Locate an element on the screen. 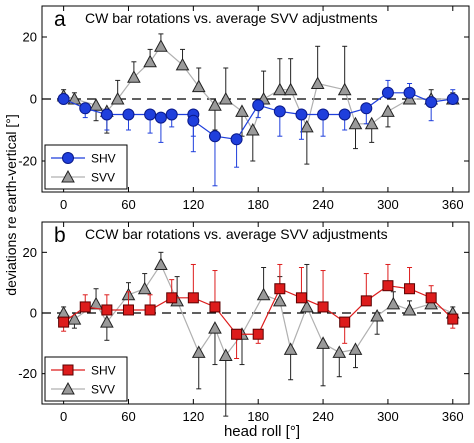 The height and width of the screenshot is (443, 474). y-tick-label: 0 is located at coordinates (33, 99).